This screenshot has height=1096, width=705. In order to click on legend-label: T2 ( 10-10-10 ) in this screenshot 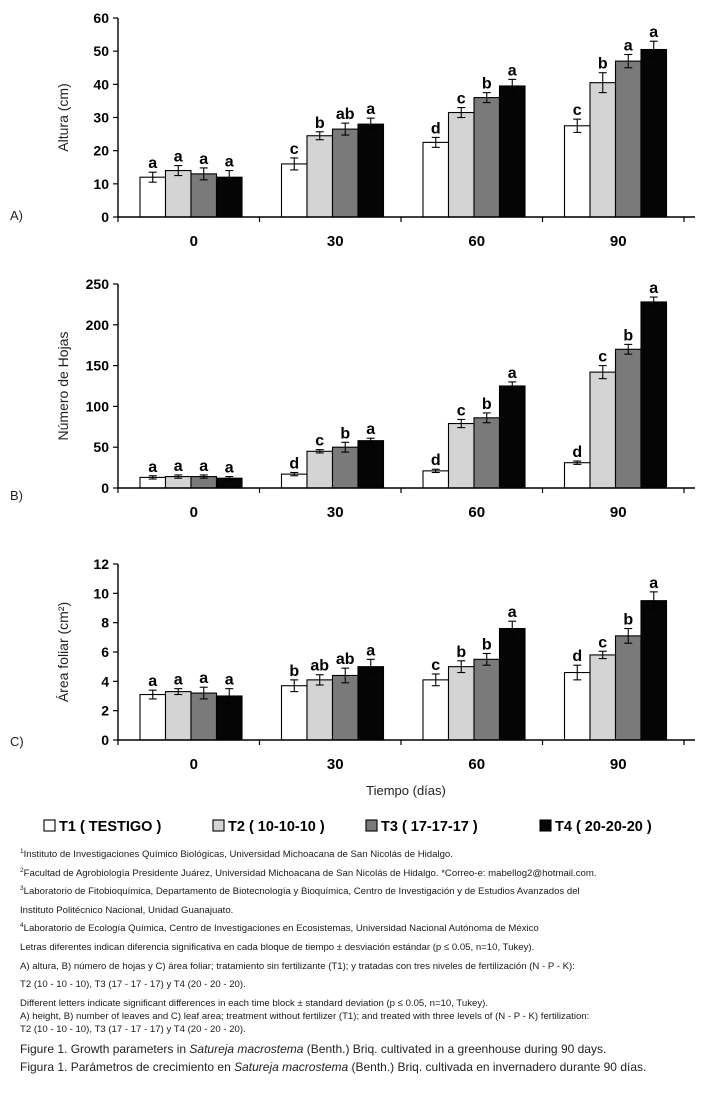, I will do `click(276, 827)`.